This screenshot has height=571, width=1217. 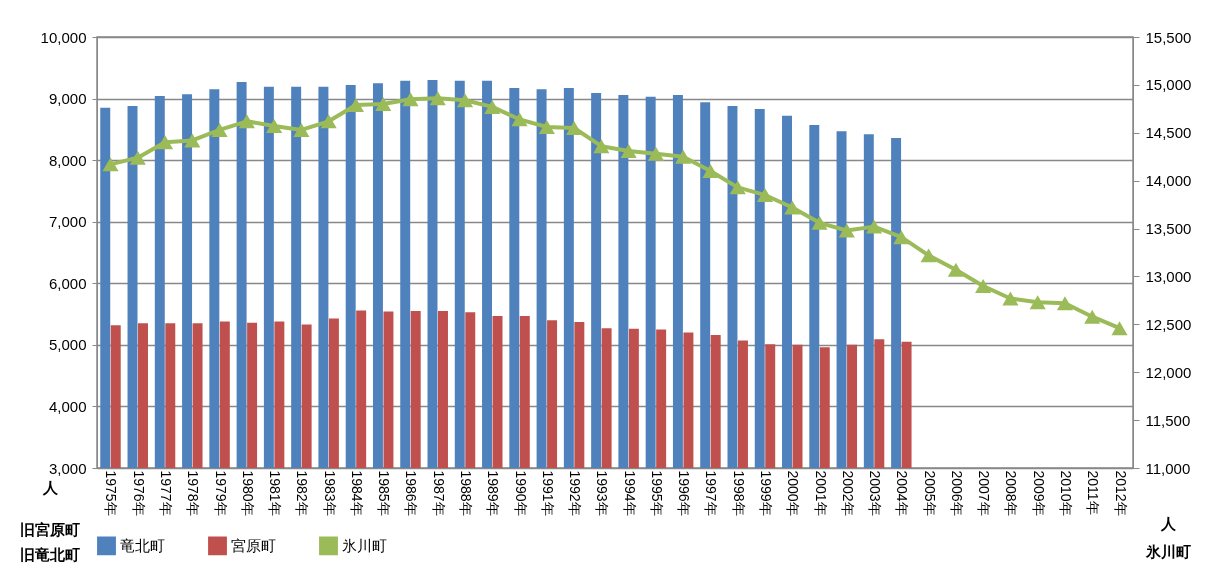 What do you see at coordinates (111, 493) in the screenshot?
I see `x-tick-label: 1975年` at bounding box center [111, 493].